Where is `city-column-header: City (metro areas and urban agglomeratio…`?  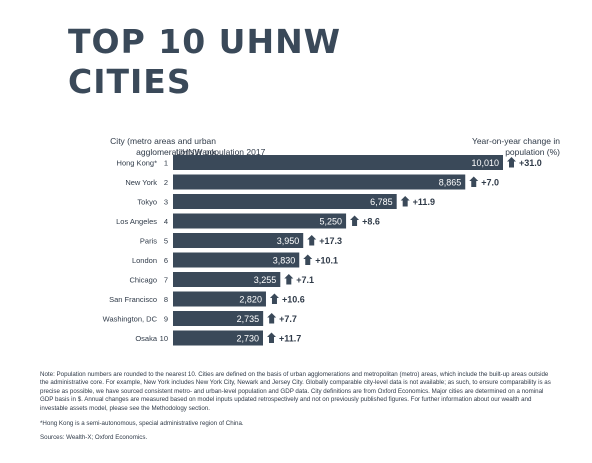 city-column-header: City (metro areas and urban agglomeratio… is located at coordinates (163, 146).